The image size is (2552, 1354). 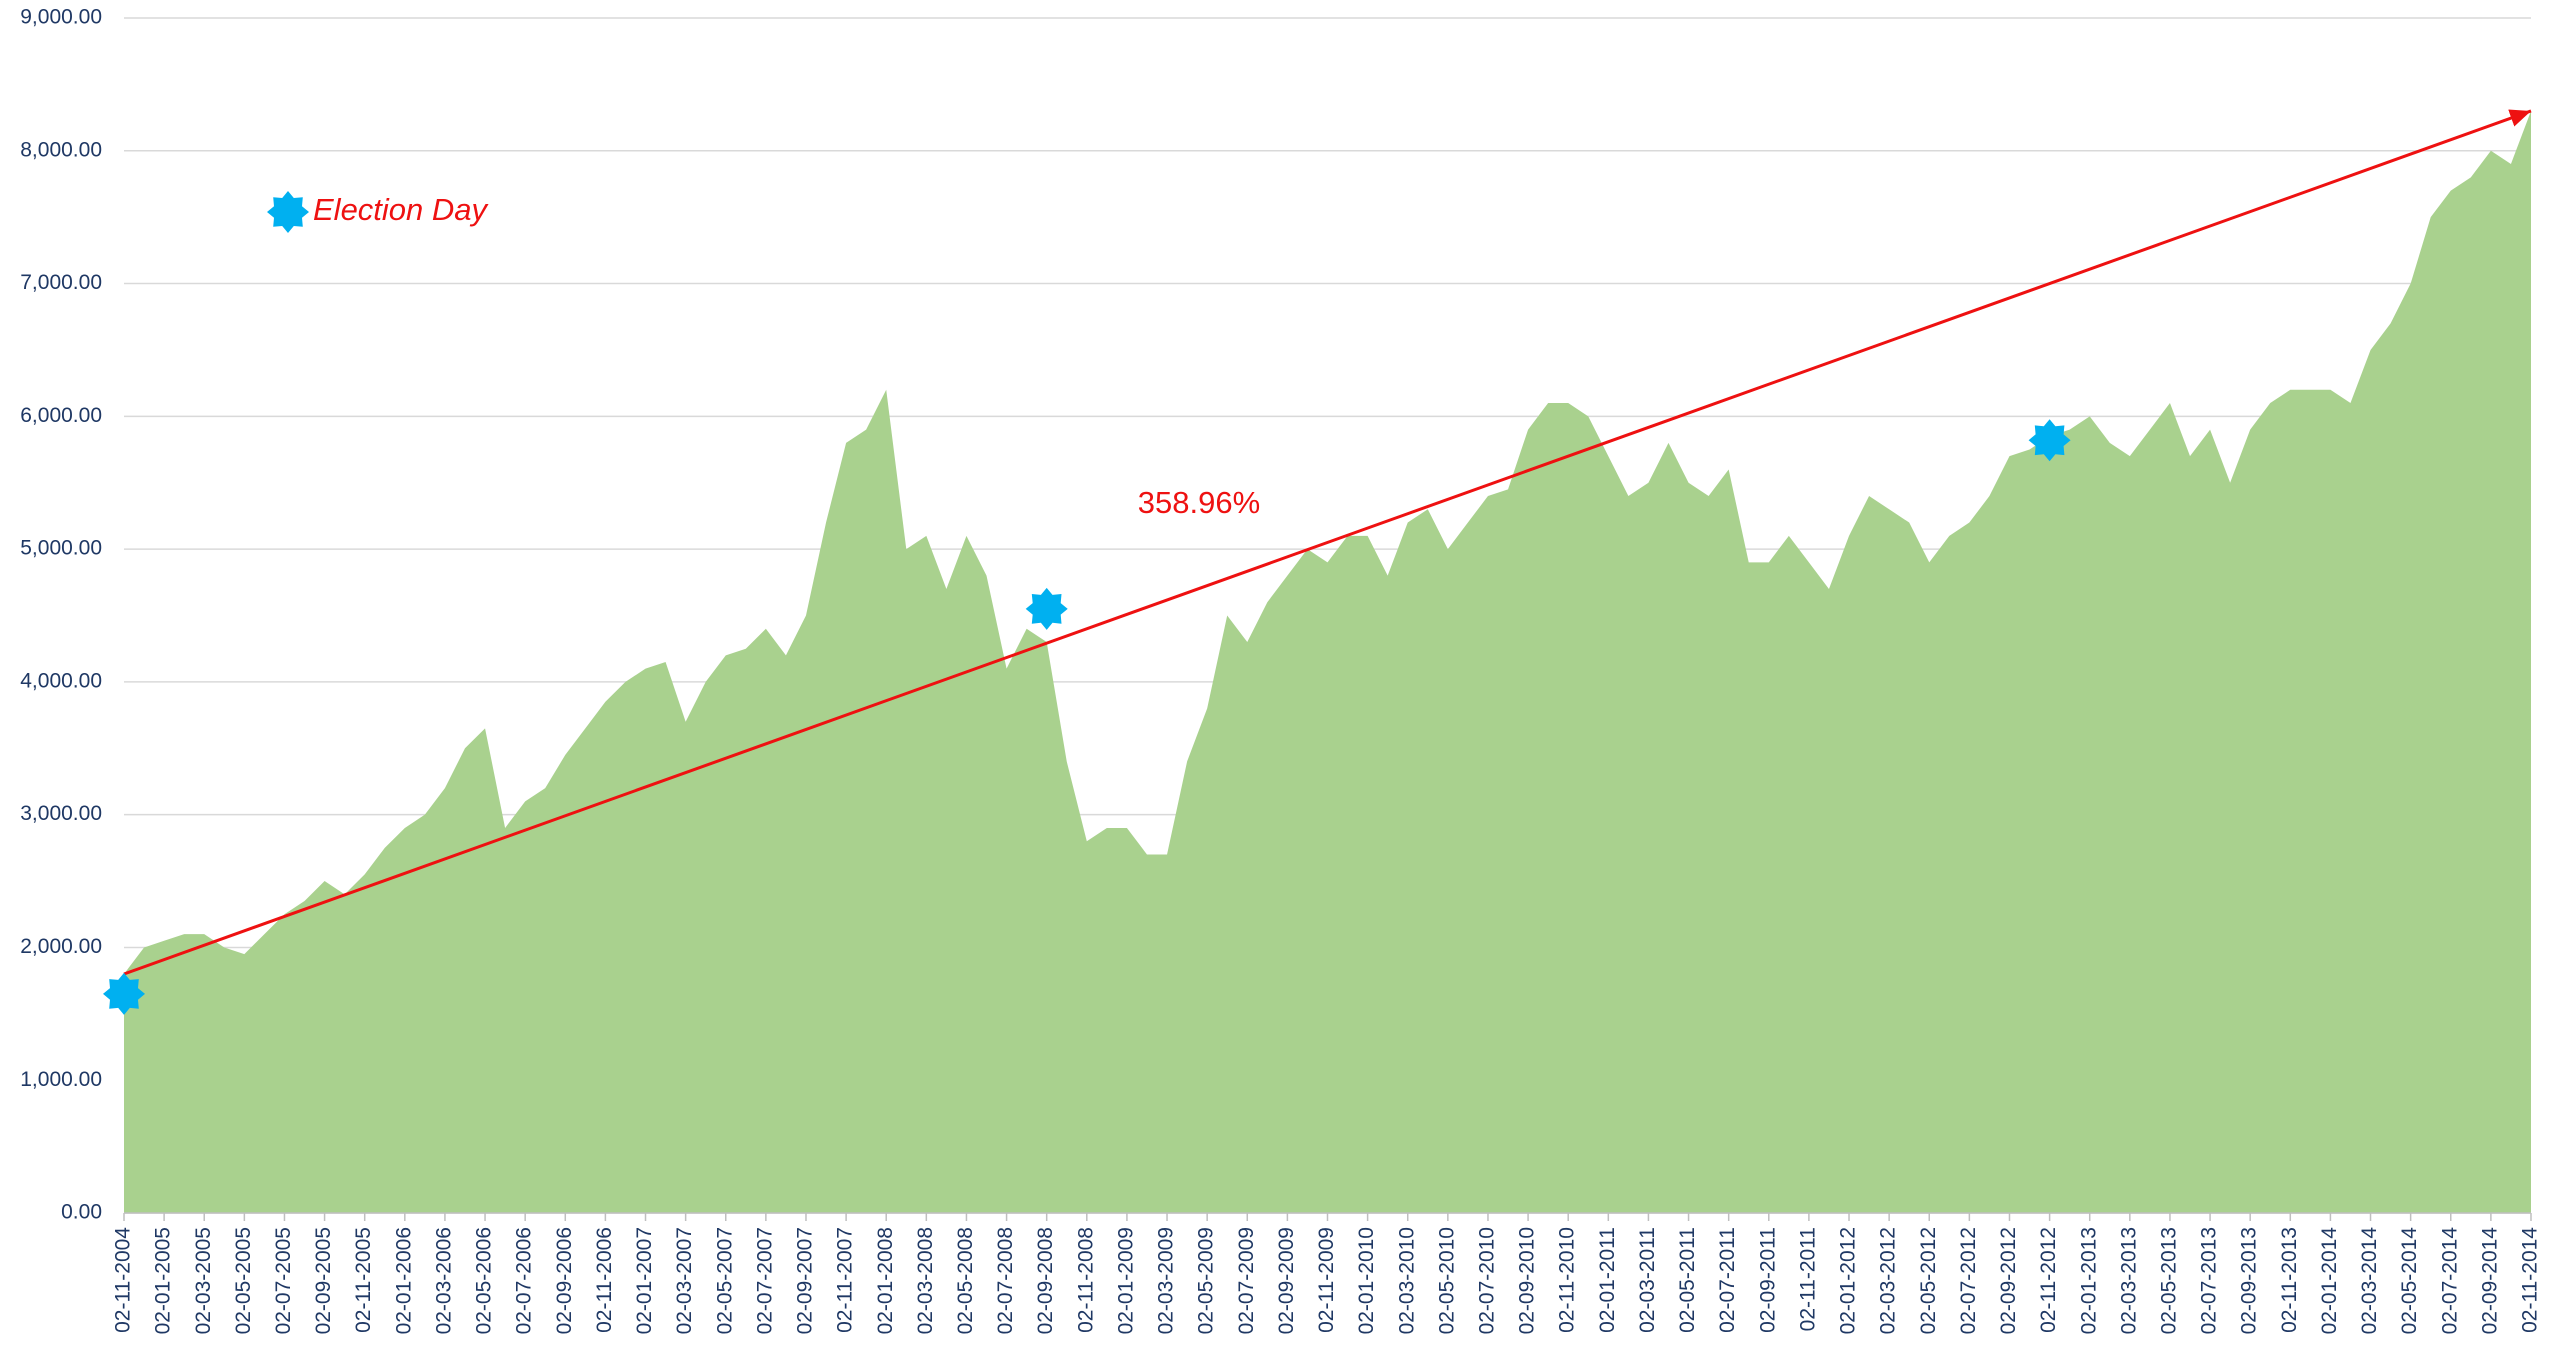 I want to click on x-tick-label: 02-07-2011, so click(x=1727, y=1280).